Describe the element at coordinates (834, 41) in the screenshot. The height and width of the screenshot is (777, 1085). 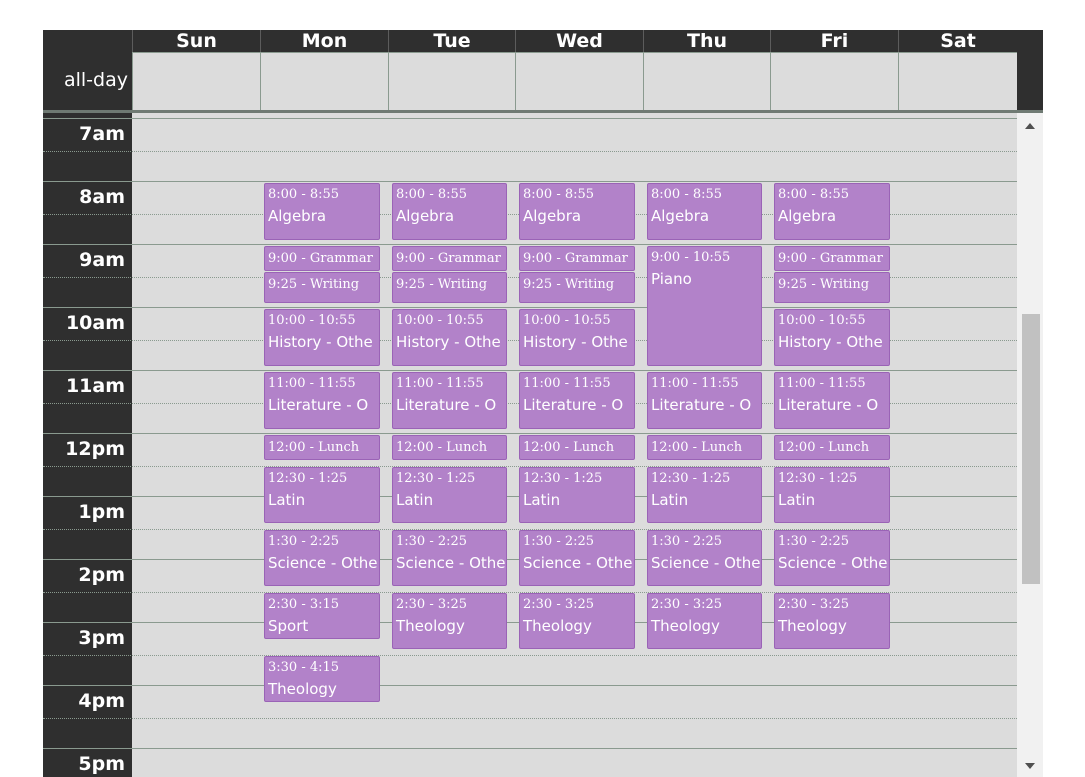
I see `day-header-fri: Fri` at that location.